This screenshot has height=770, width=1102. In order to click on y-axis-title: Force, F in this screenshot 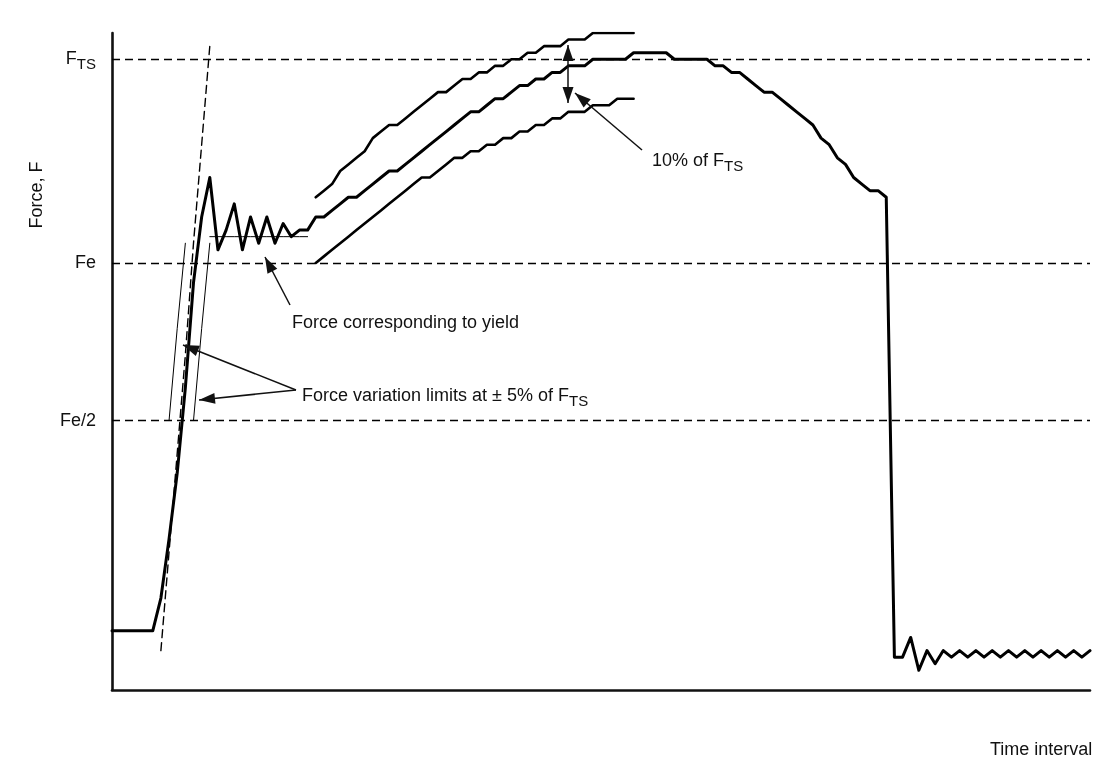, I will do `click(36, 195)`.